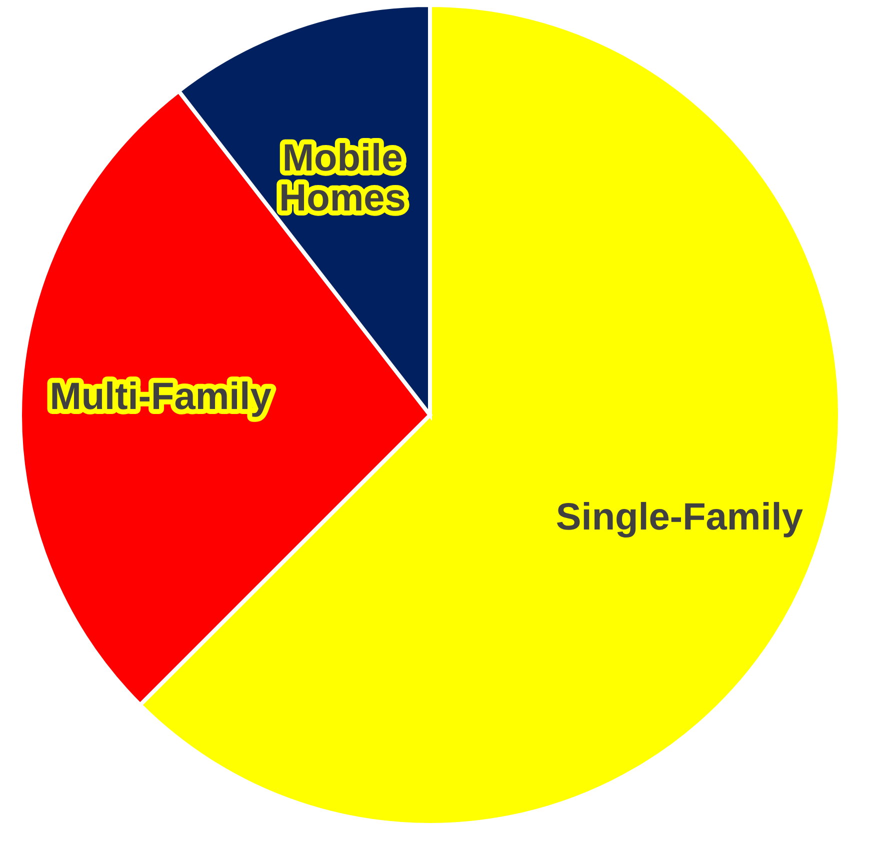 This screenshot has width=880, height=845. What do you see at coordinates (161, 397) in the screenshot?
I see `slice-label: Multi-Family` at bounding box center [161, 397].